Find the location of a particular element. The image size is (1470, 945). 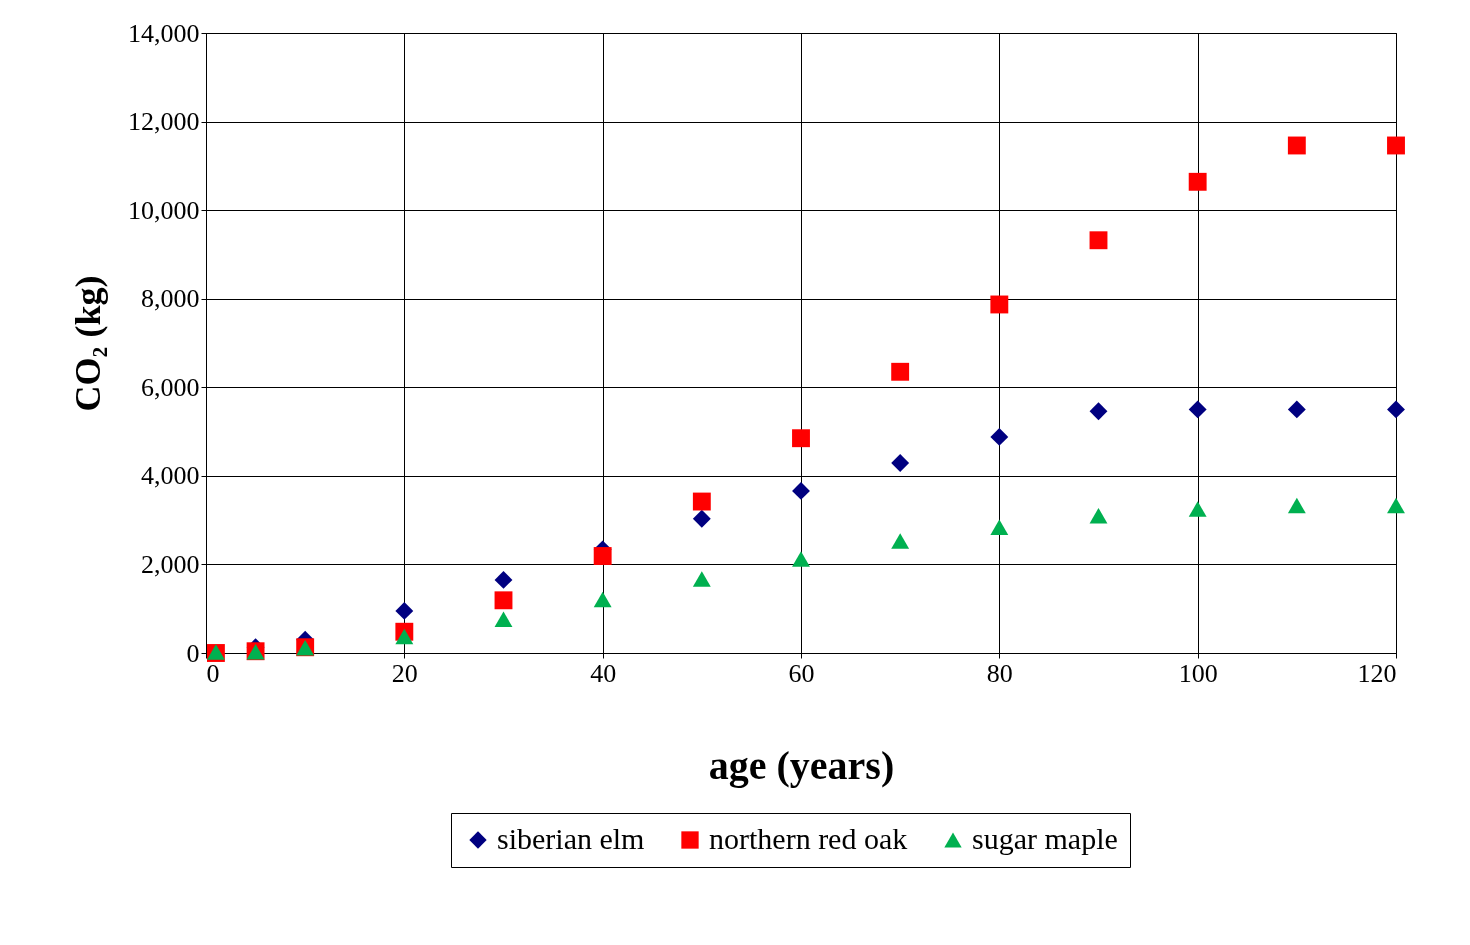

y-tick-label: 8,000 is located at coordinates (170, 299).